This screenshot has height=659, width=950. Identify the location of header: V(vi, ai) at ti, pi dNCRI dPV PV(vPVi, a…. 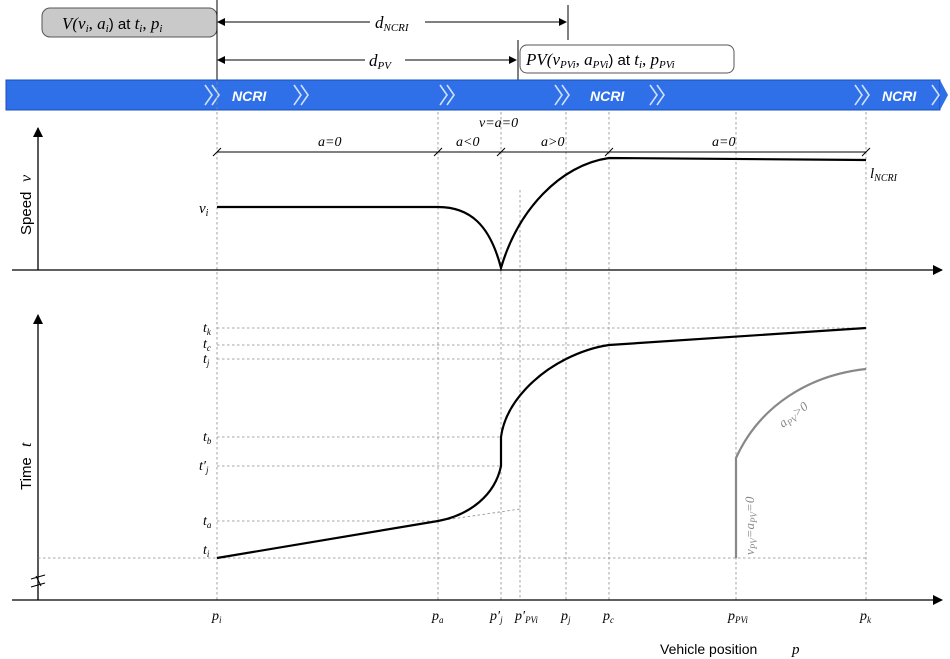
(388, 41).